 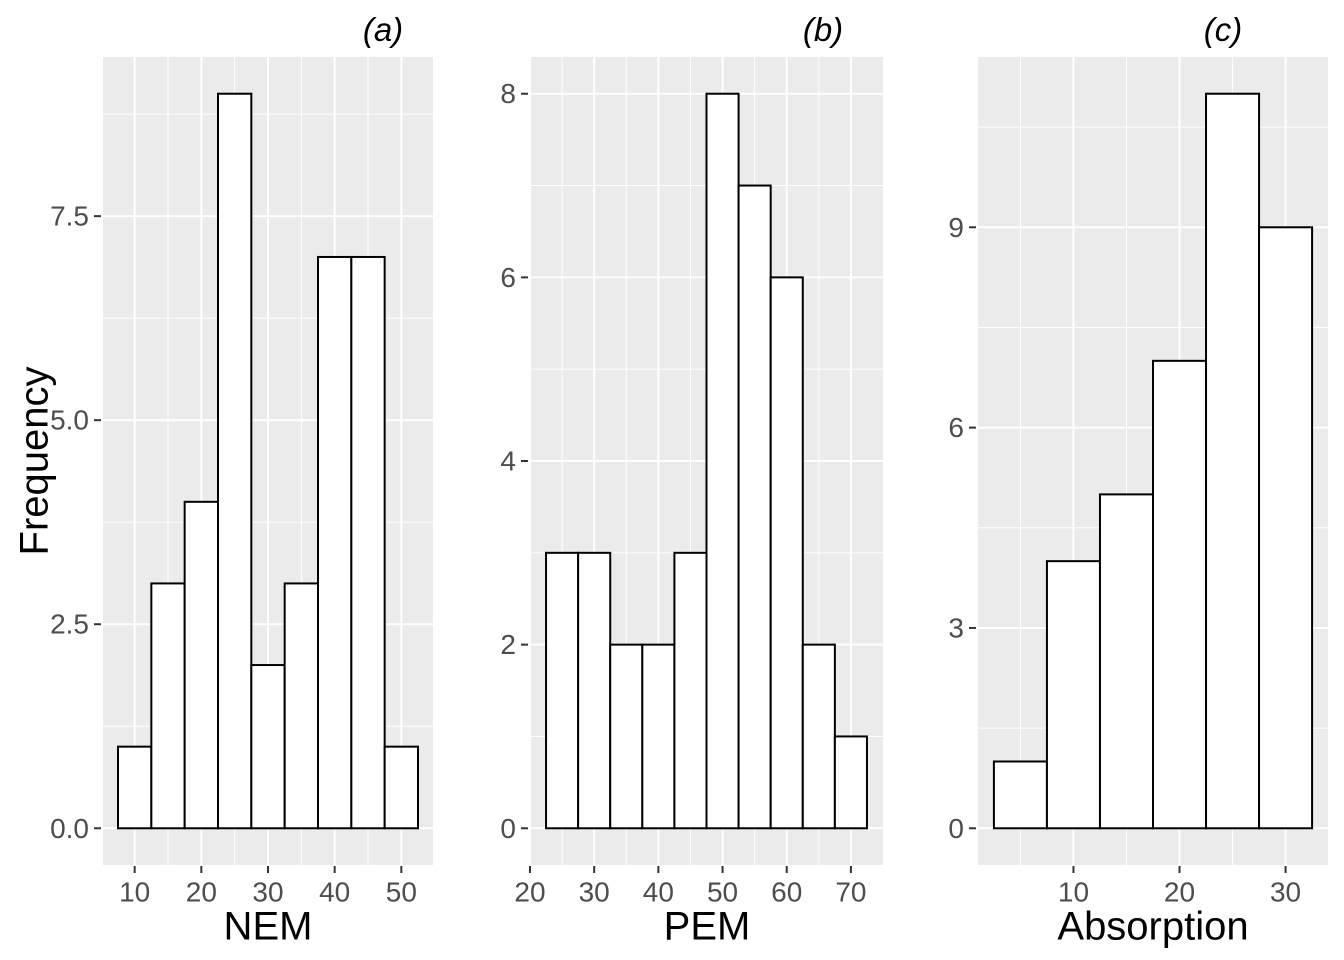 What do you see at coordinates (69, 624) in the screenshot?
I see `y-tick-label: 2.5` at bounding box center [69, 624].